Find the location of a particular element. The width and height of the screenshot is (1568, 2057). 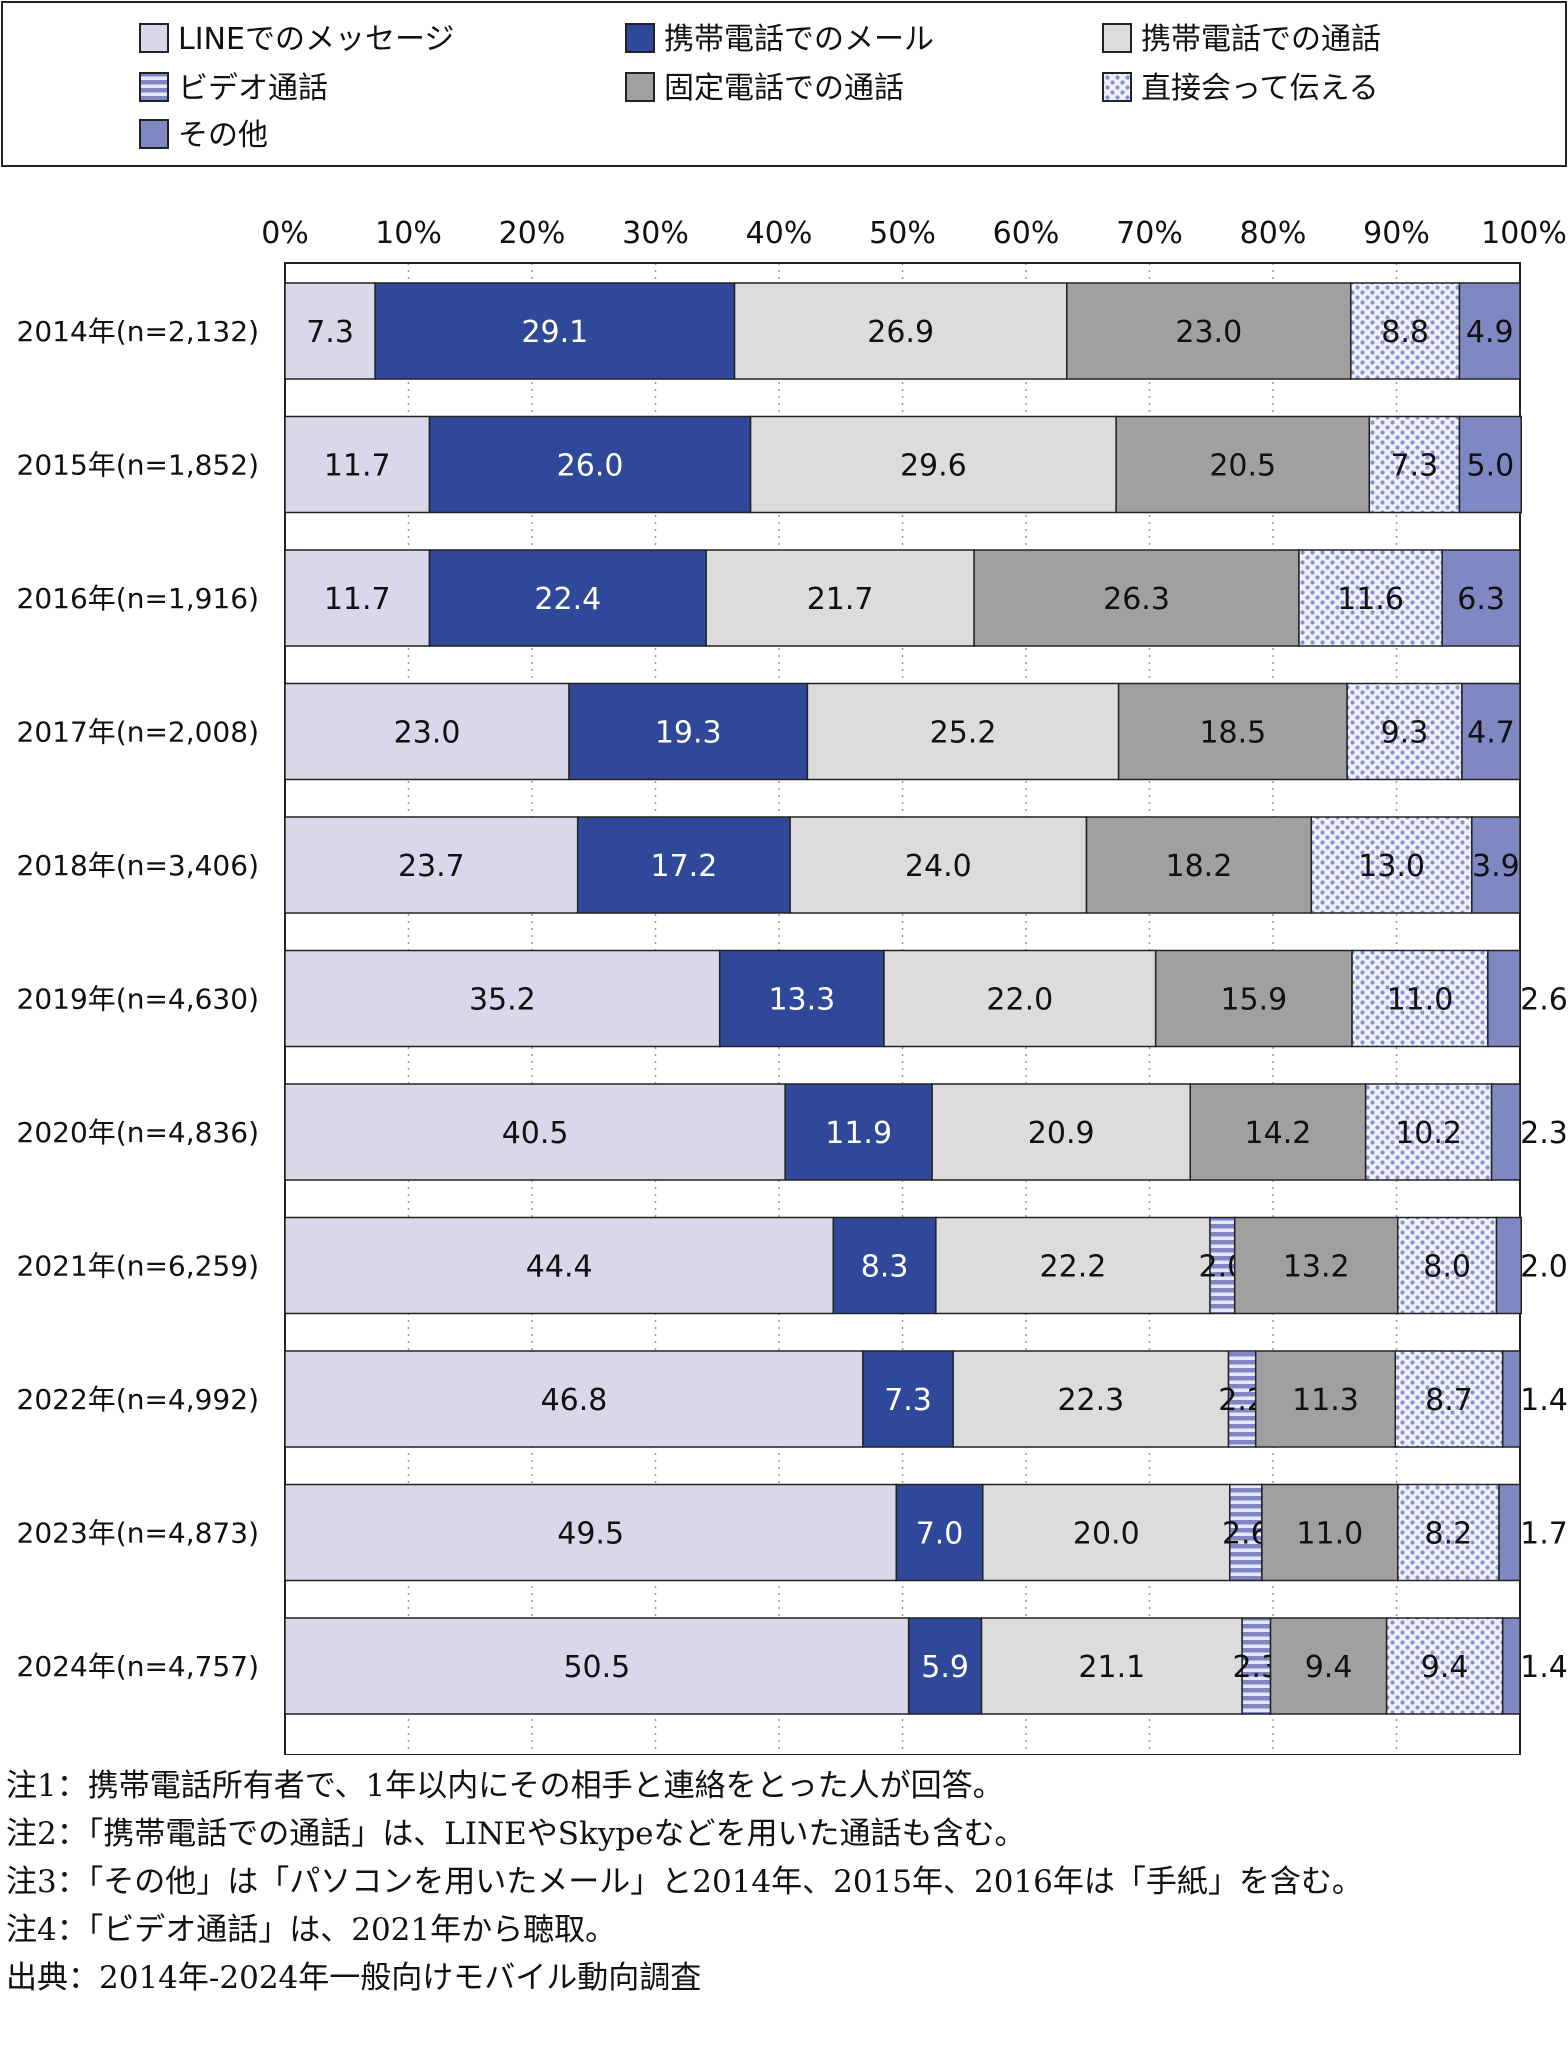

bar-row: 2015年(n=1,852) 11.7 26.0 29.6 20.5 7.3 5.0 is located at coordinates (769, 464).